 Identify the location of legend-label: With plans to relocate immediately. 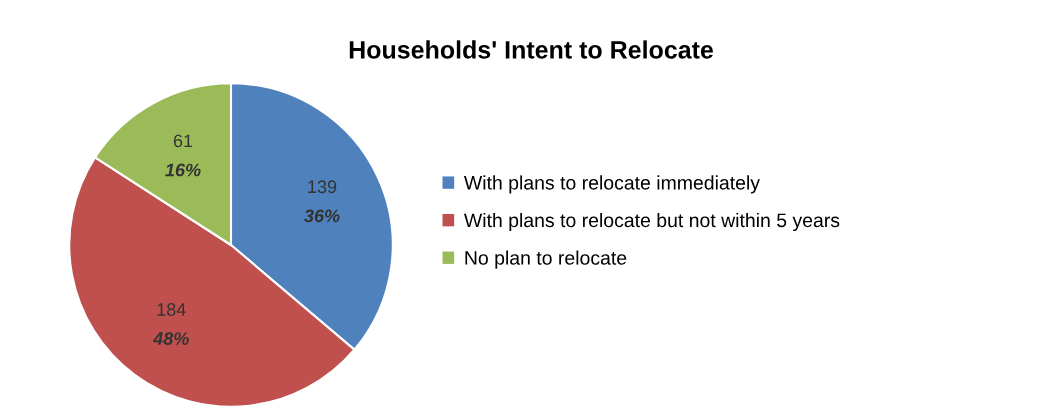
(611, 184).